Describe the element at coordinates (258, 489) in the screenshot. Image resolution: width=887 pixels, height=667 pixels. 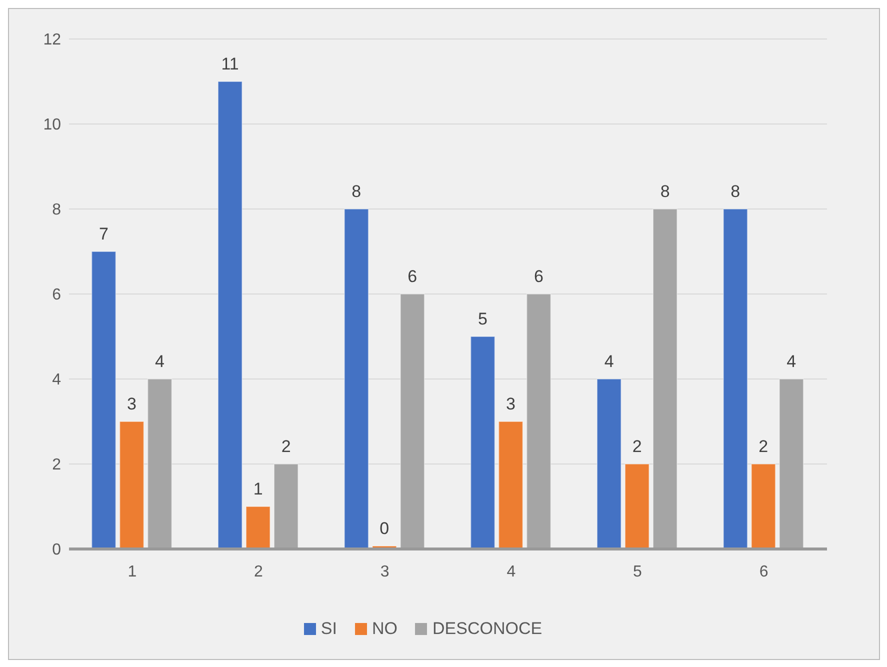
I see `data-label: 1` at that location.